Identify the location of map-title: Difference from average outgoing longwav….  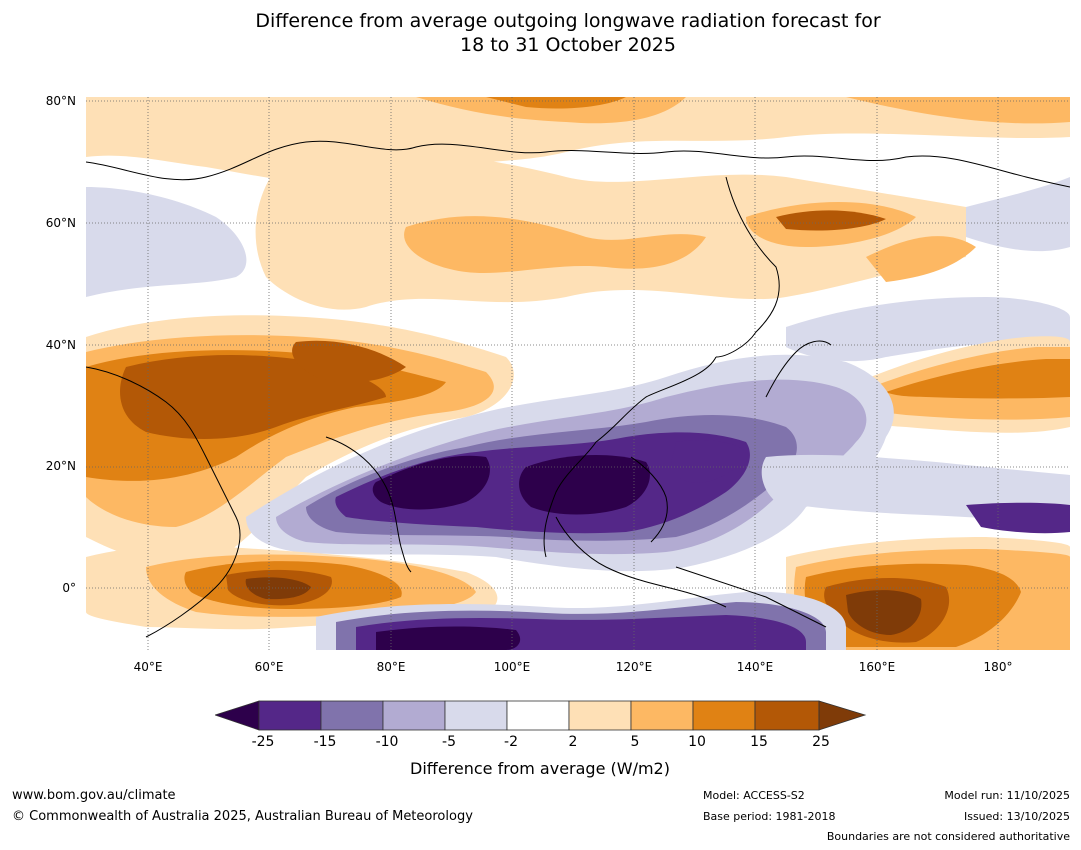
(540, 33).